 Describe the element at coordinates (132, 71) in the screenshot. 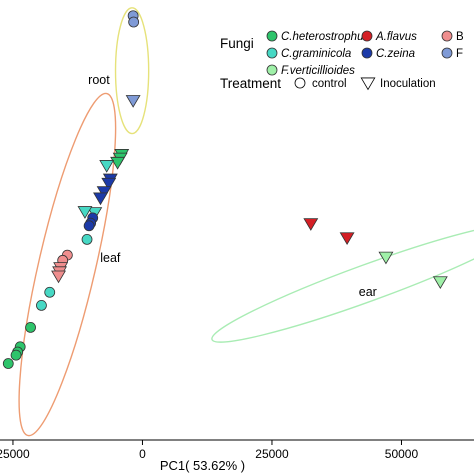

I see `ellipse-root` at that location.